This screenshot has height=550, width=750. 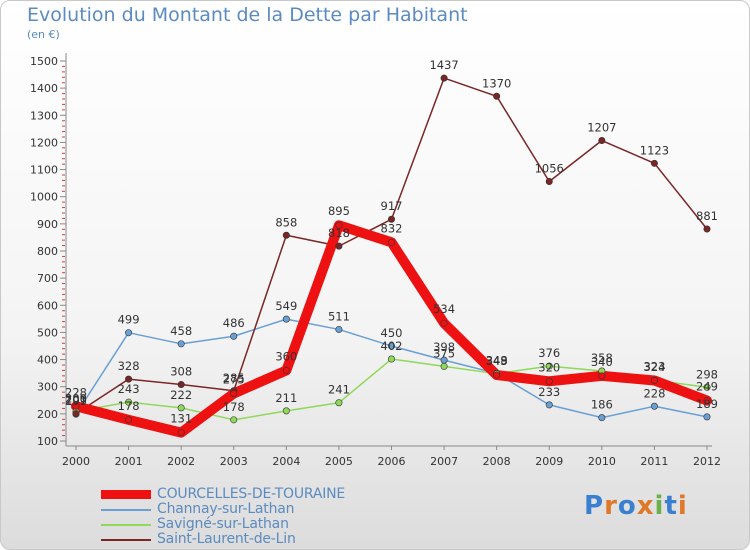 What do you see at coordinates (601, 128) in the screenshot?
I see `data-label: 1207` at bounding box center [601, 128].